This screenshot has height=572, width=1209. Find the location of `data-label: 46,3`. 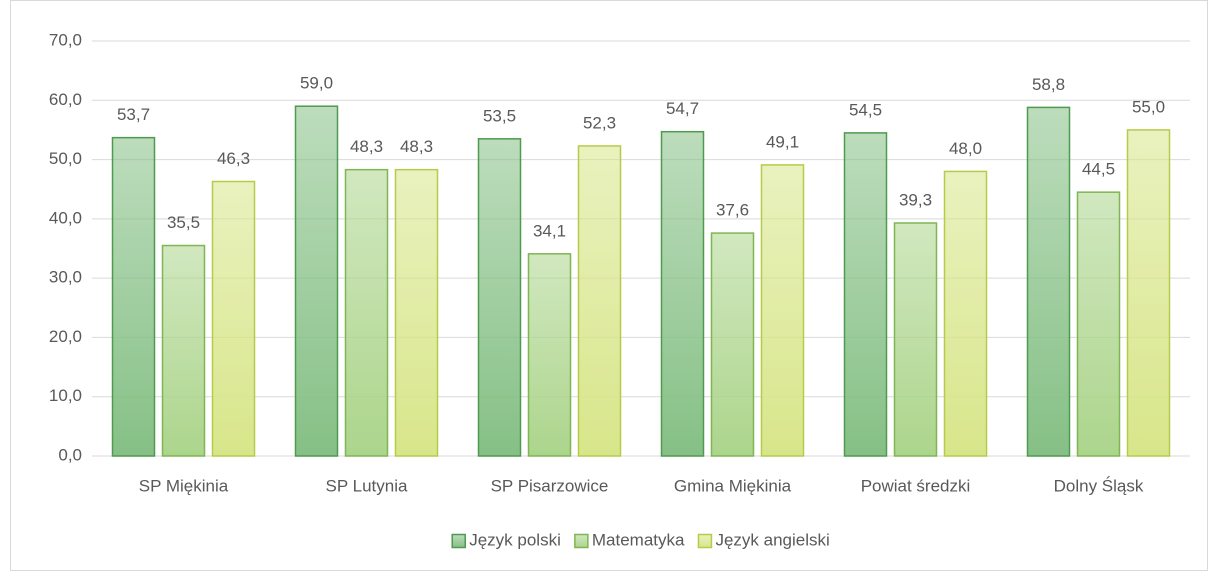

data-label: 46,3 is located at coordinates (233, 158).